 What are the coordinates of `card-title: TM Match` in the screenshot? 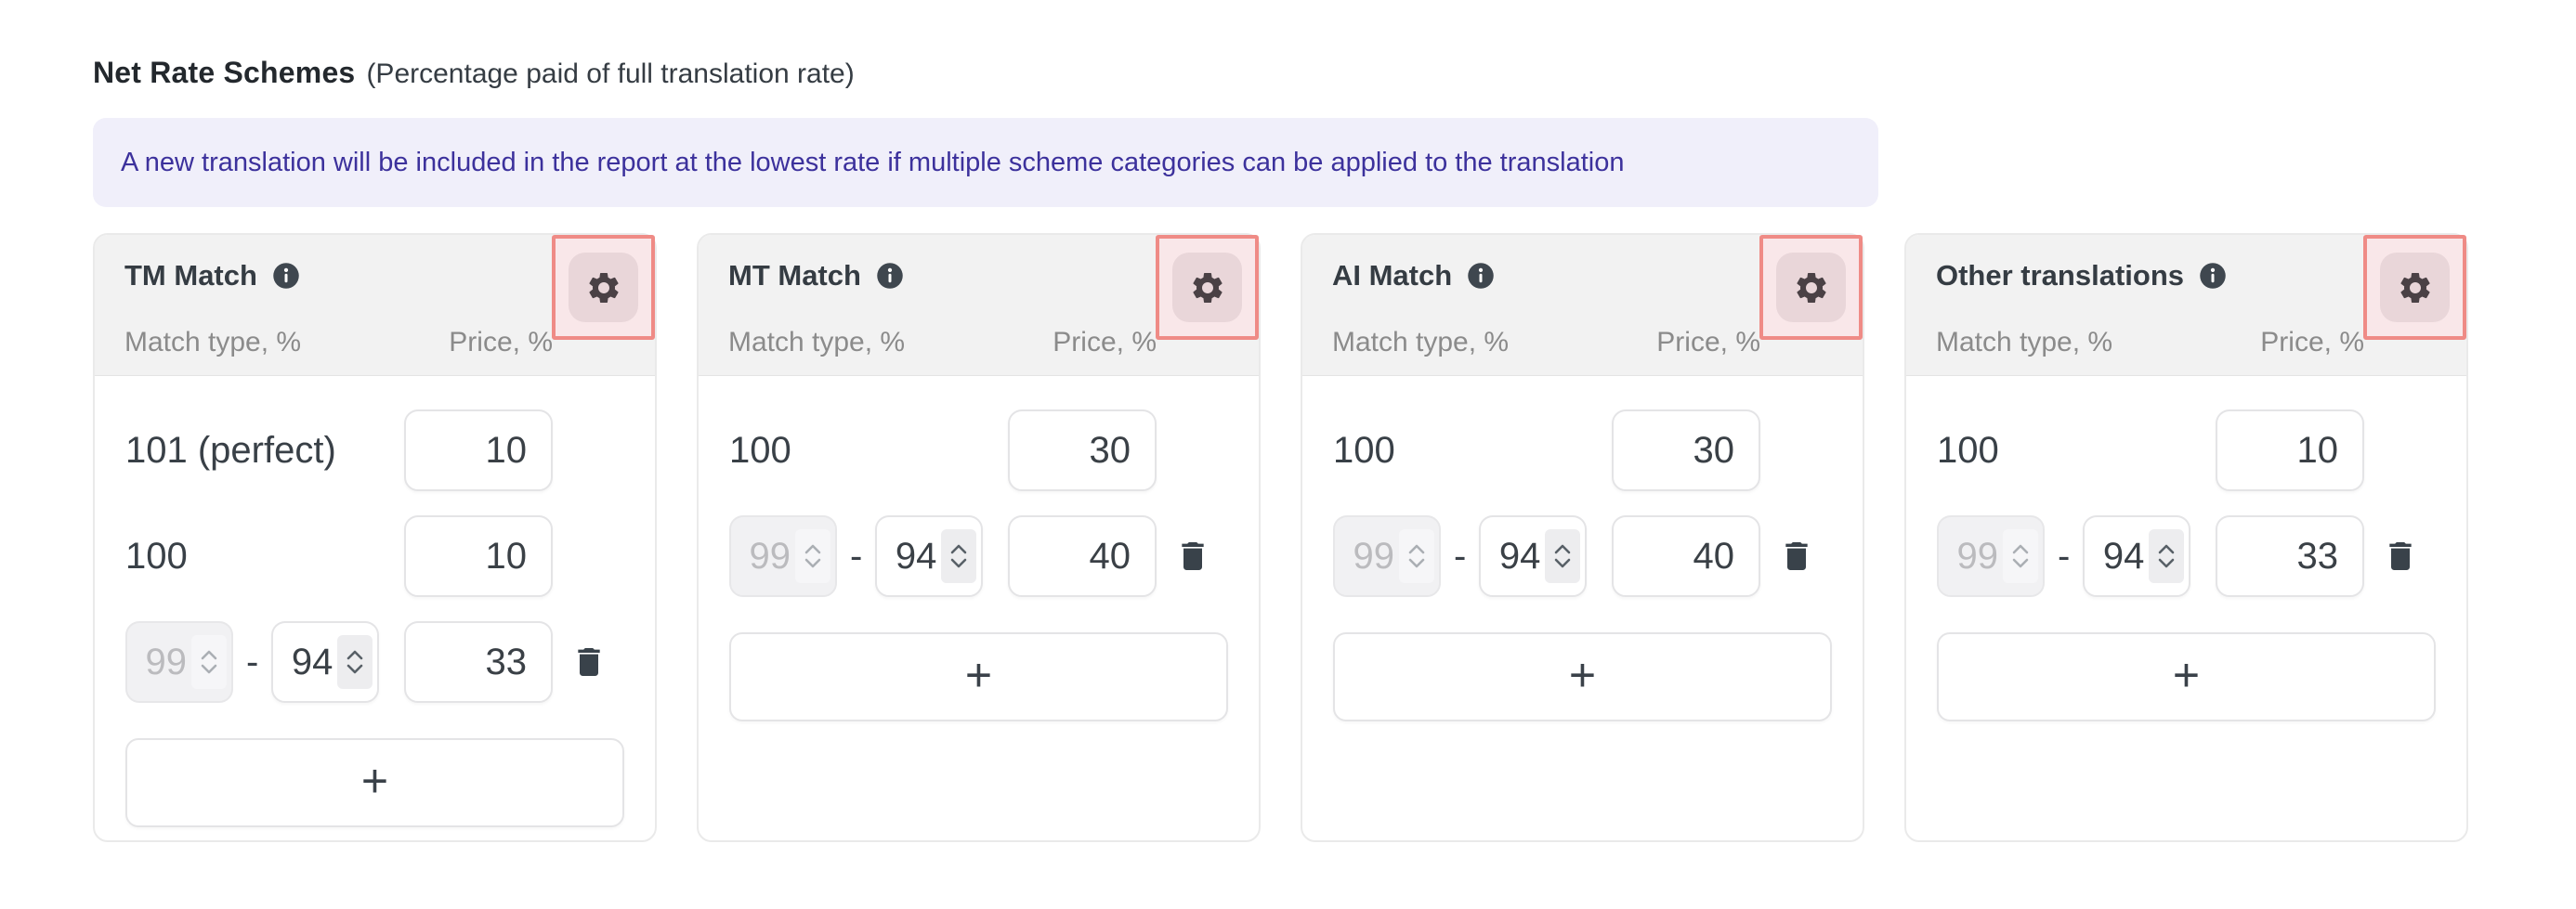 It's located at (191, 275).